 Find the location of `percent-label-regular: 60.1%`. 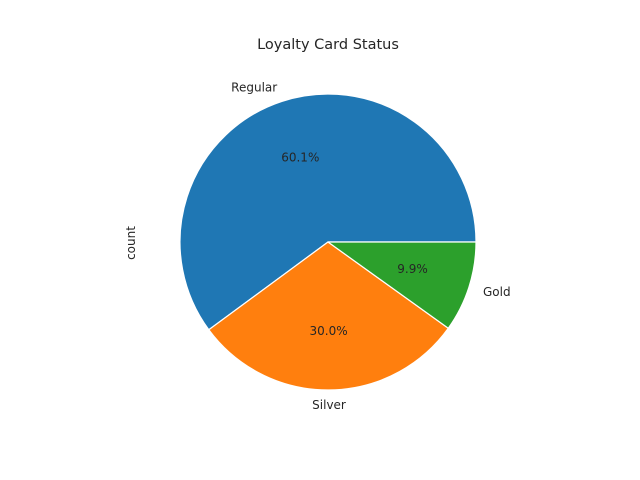

percent-label-regular: 60.1% is located at coordinates (300, 158).